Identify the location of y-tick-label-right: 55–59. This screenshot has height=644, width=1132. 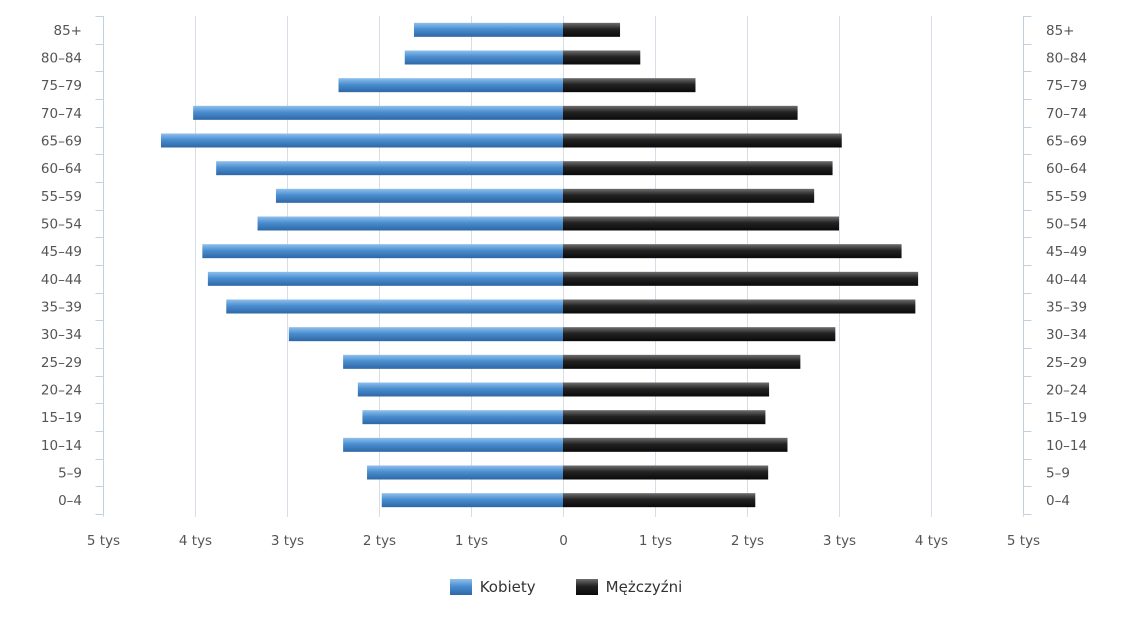
(1066, 197).